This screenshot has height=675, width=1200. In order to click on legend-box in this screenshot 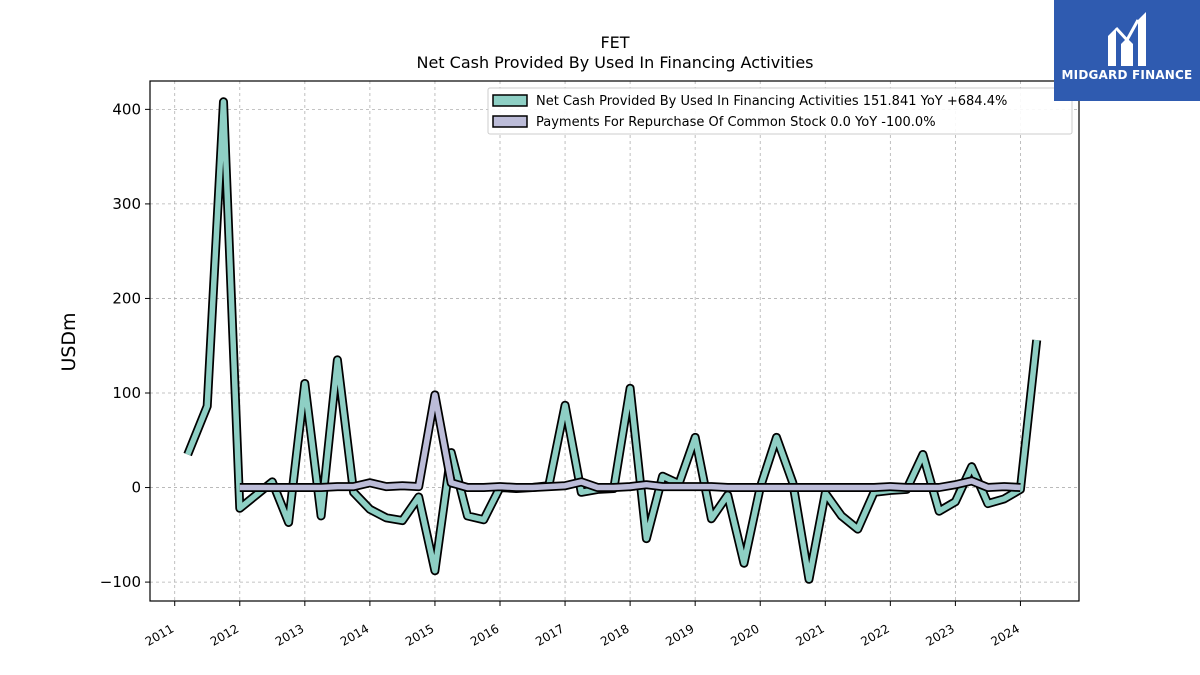, I will do `click(780, 111)`.